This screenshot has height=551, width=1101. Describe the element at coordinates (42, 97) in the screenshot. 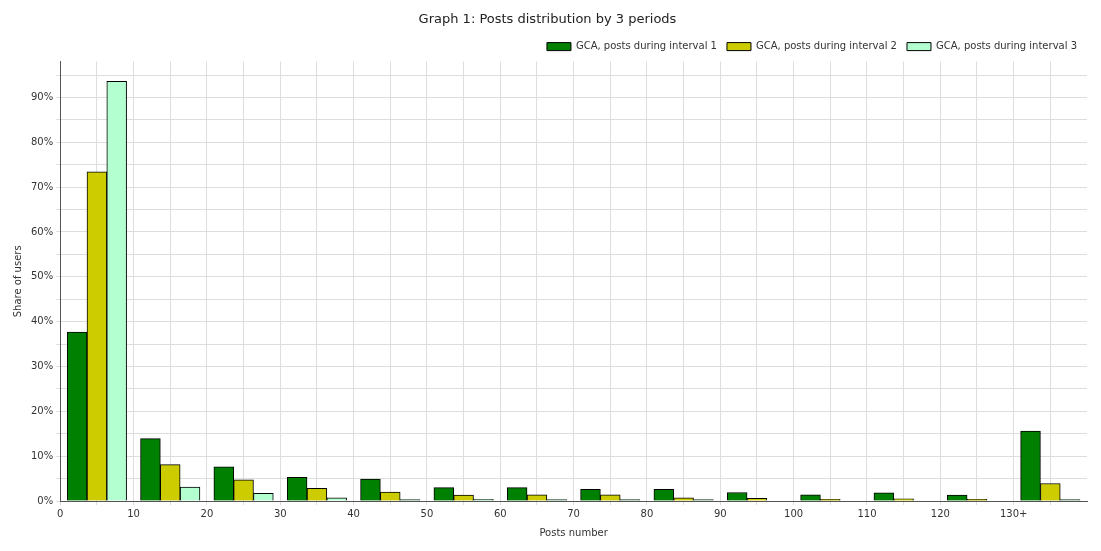

I see `y-tick-label: 90%` at that location.